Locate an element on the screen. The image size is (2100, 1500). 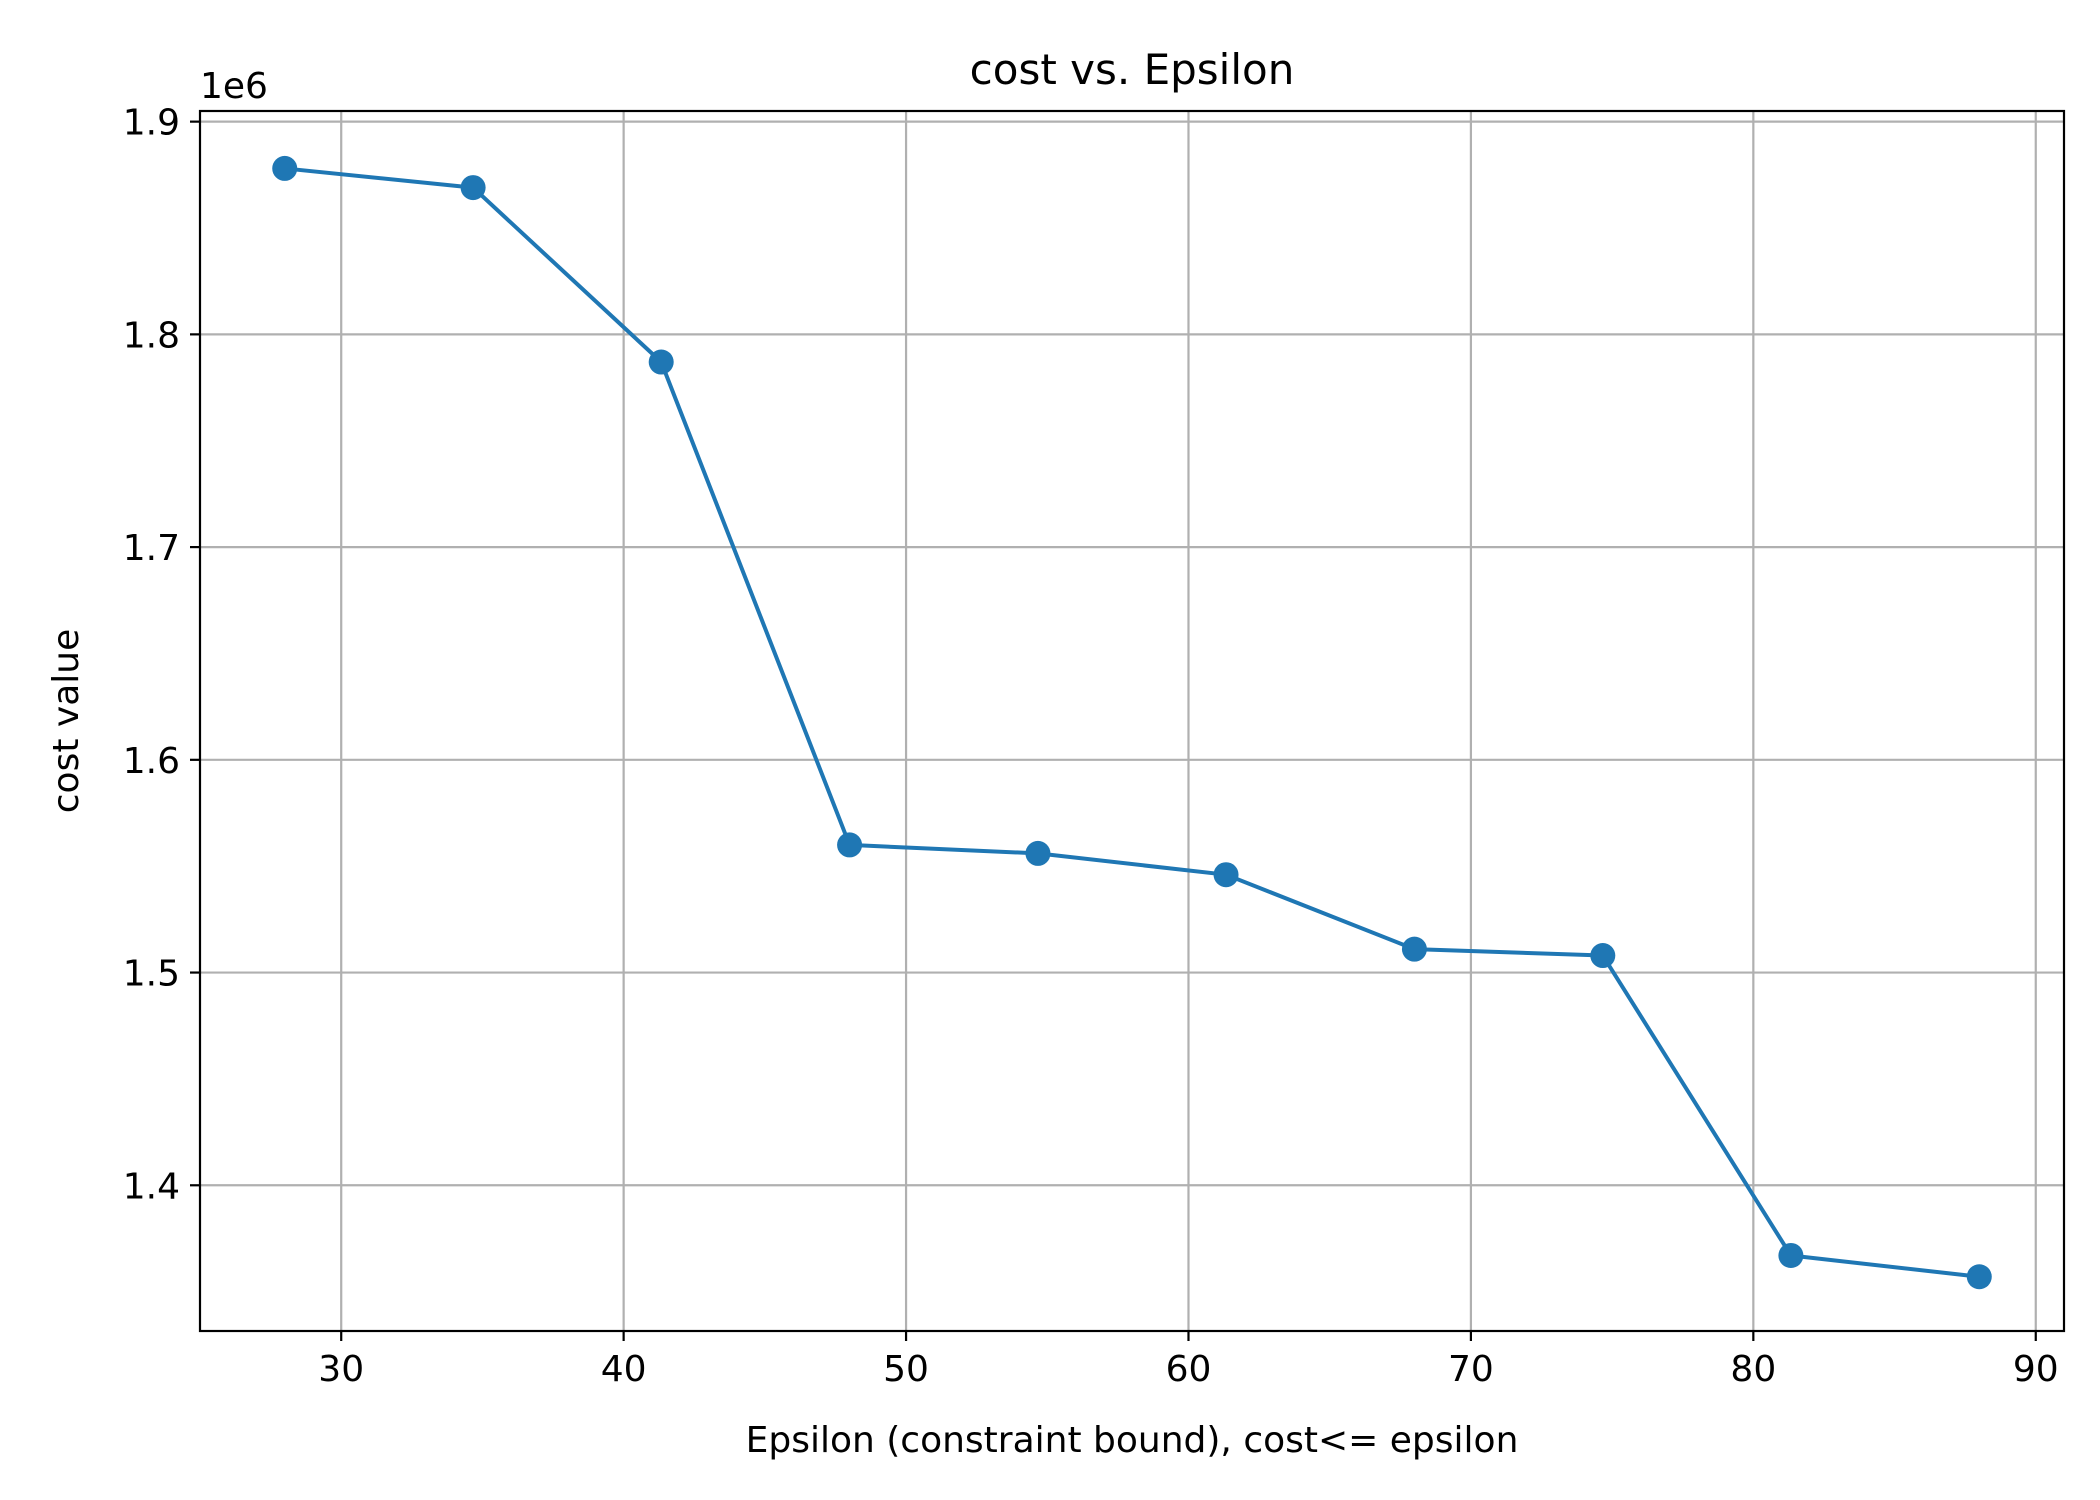
x-tick-label: 80 is located at coordinates (1753, 1369).